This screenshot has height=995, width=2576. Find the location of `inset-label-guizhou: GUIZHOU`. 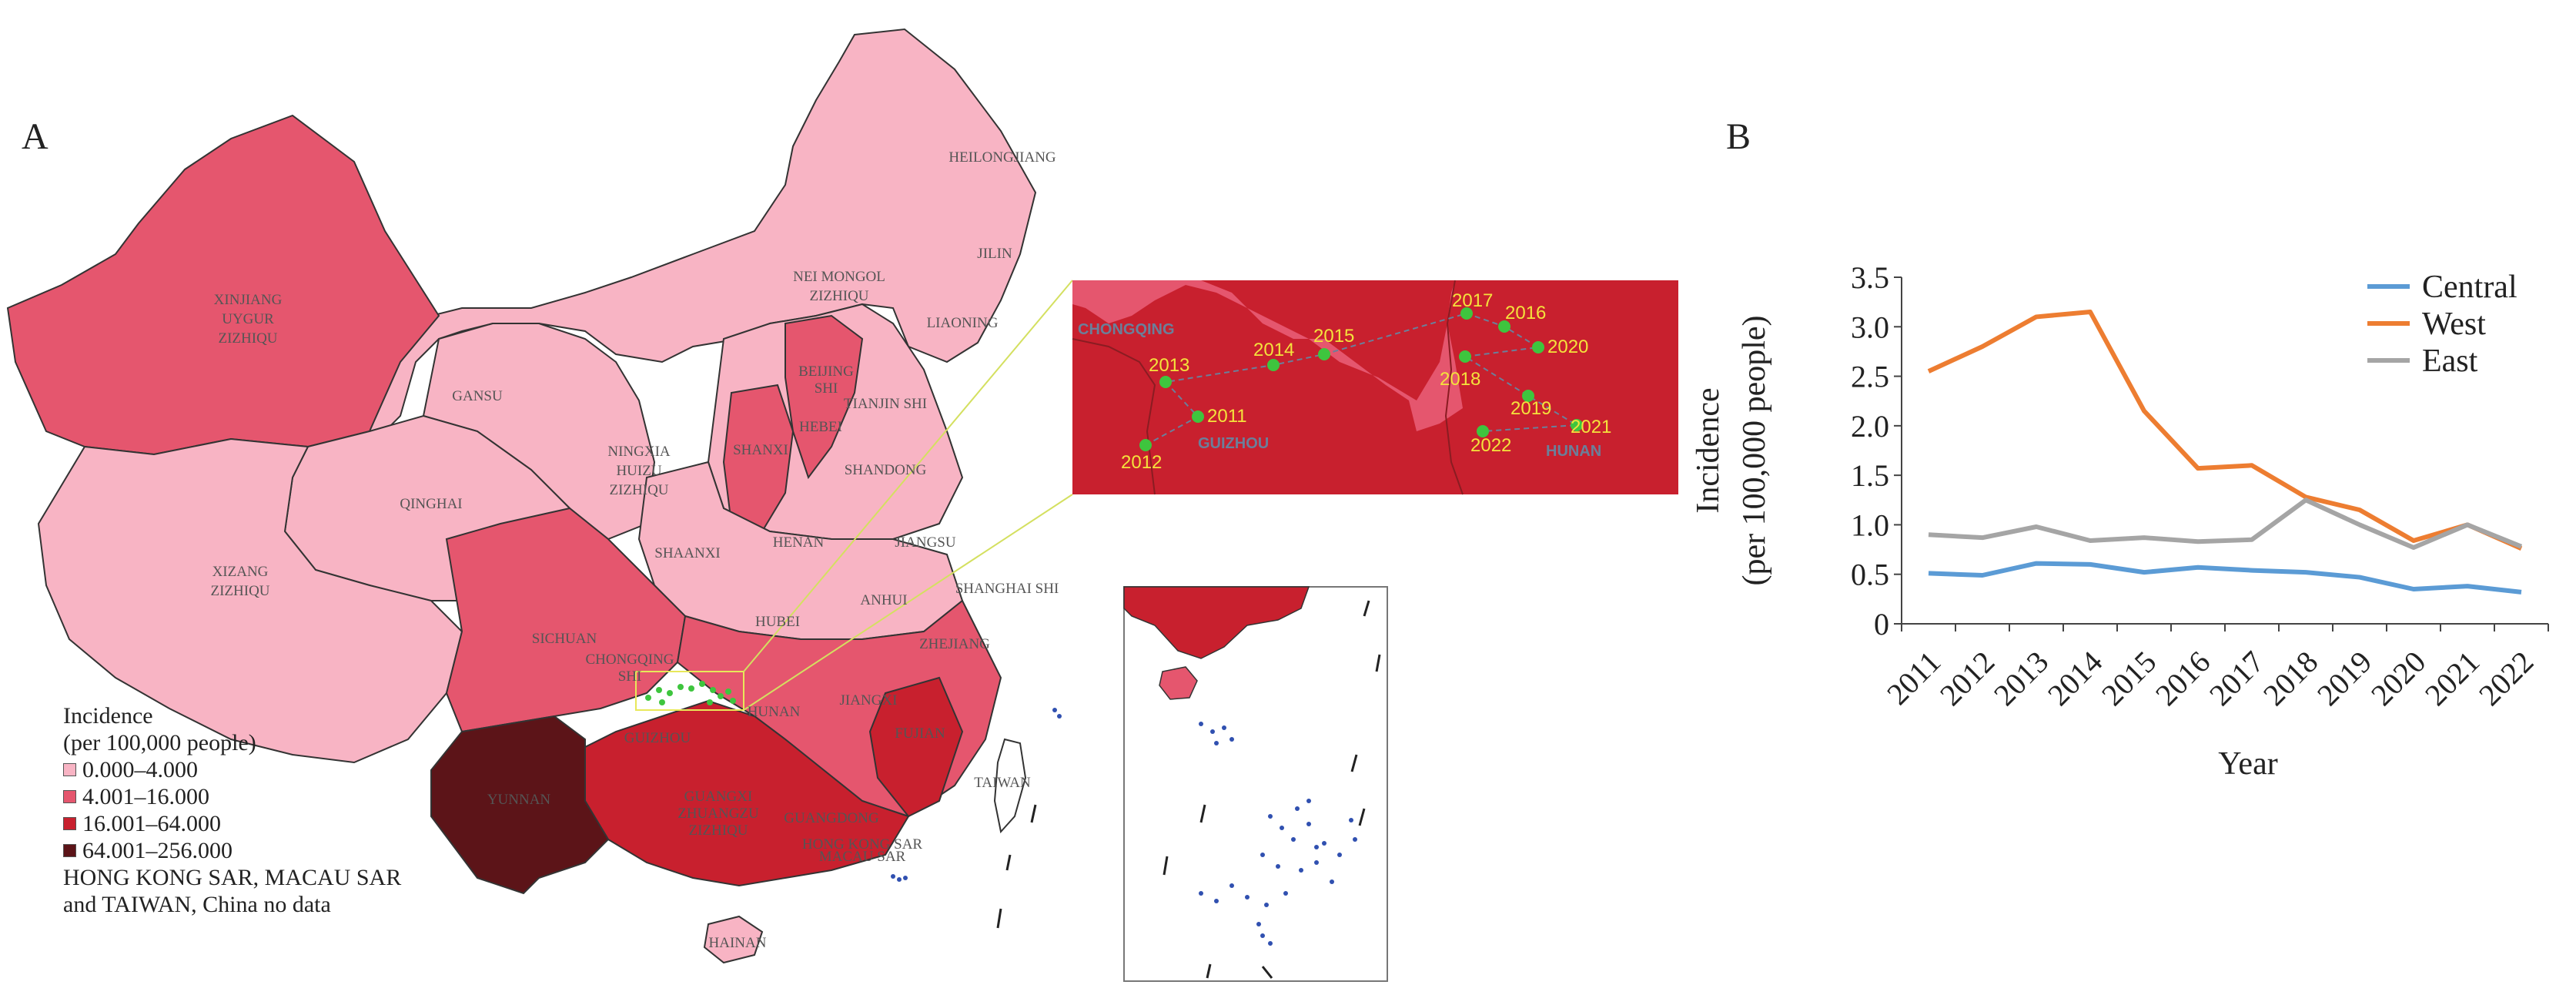

inset-label-guizhou: GUIZHOU is located at coordinates (1234, 443).